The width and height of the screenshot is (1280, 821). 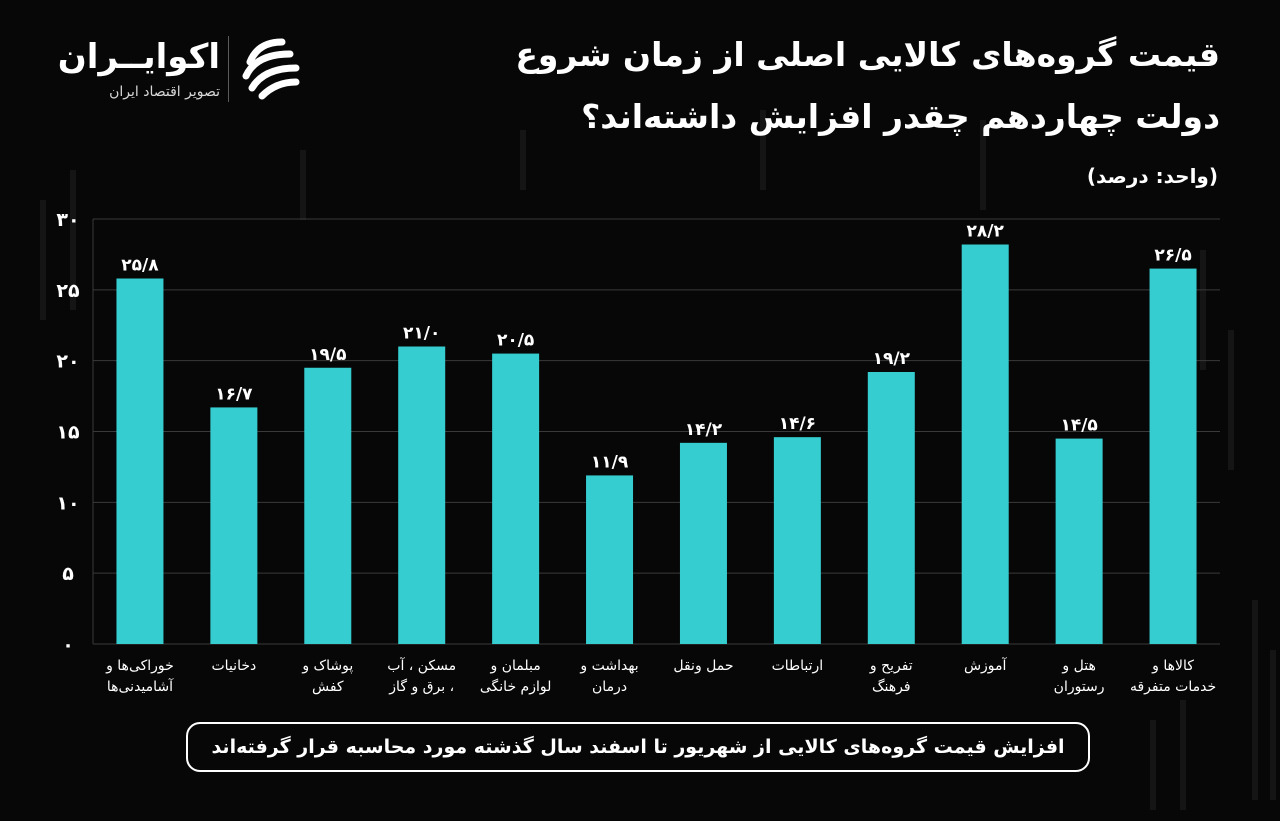 I want to click on y-tick-label: ۲۰, so click(x=67, y=362).